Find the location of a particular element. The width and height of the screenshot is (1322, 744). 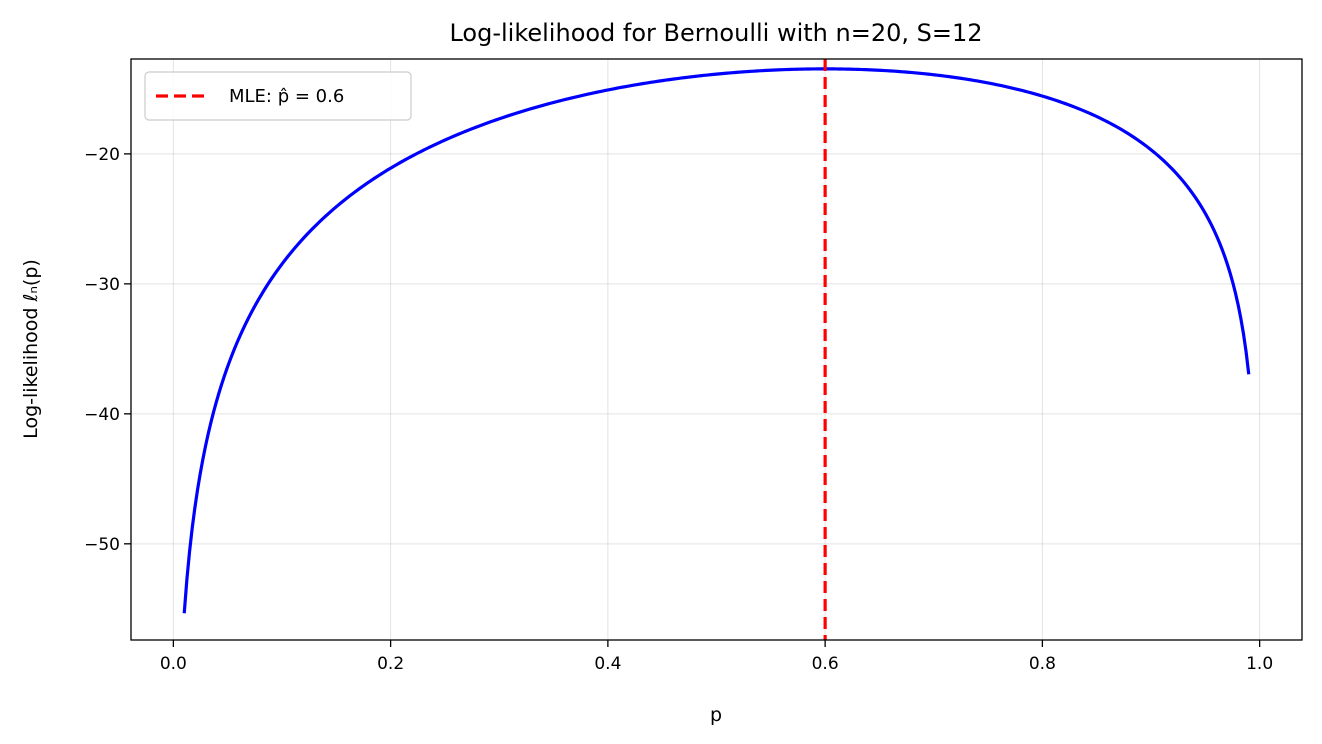

x-tick-label: 0.2 is located at coordinates (390, 664).